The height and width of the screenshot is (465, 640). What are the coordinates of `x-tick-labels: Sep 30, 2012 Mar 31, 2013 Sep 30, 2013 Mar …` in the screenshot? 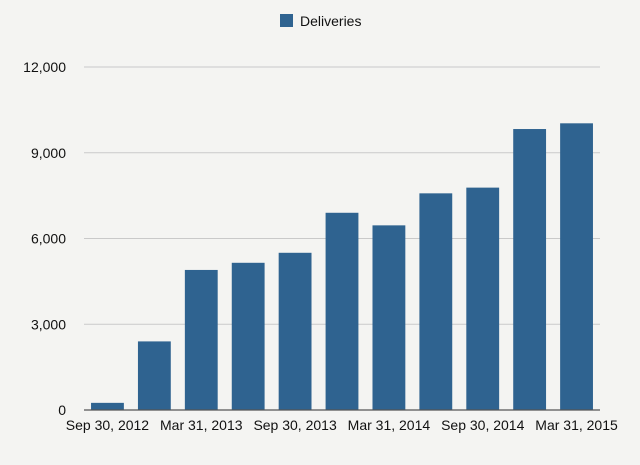 It's located at (342, 425).